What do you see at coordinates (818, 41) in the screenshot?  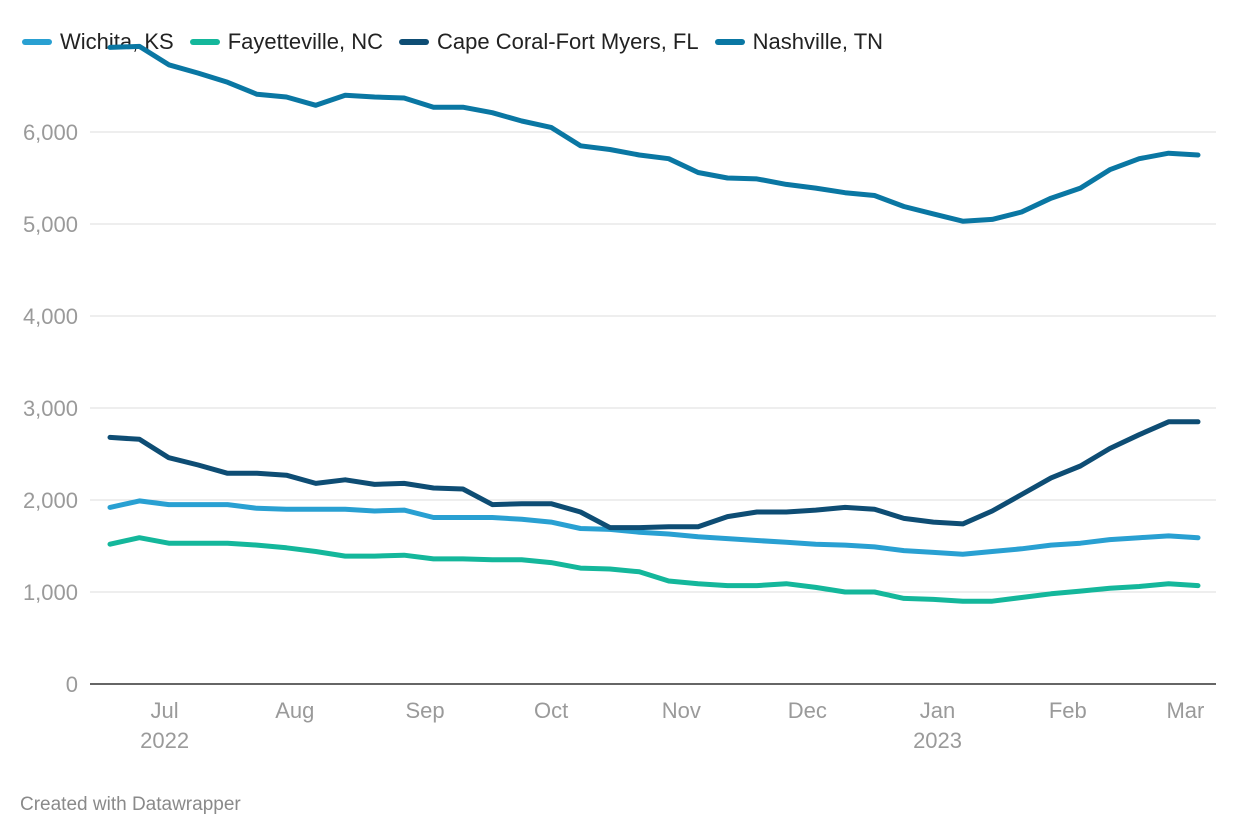 I see `legend-label: Nashville, TN` at bounding box center [818, 41].